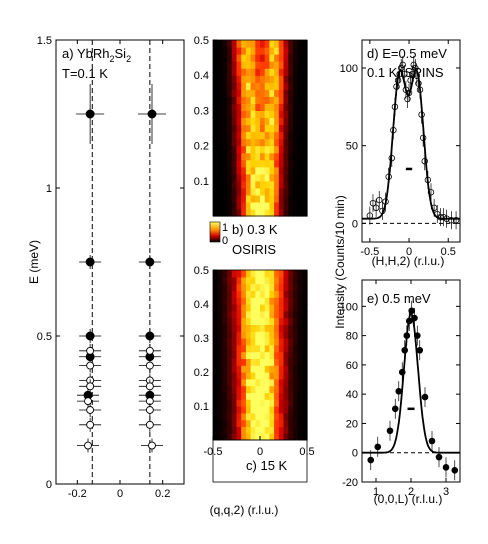  Describe the element at coordinates (201, 111) in the screenshot. I see `heatmap-ytick-label: 0.3` at that location.